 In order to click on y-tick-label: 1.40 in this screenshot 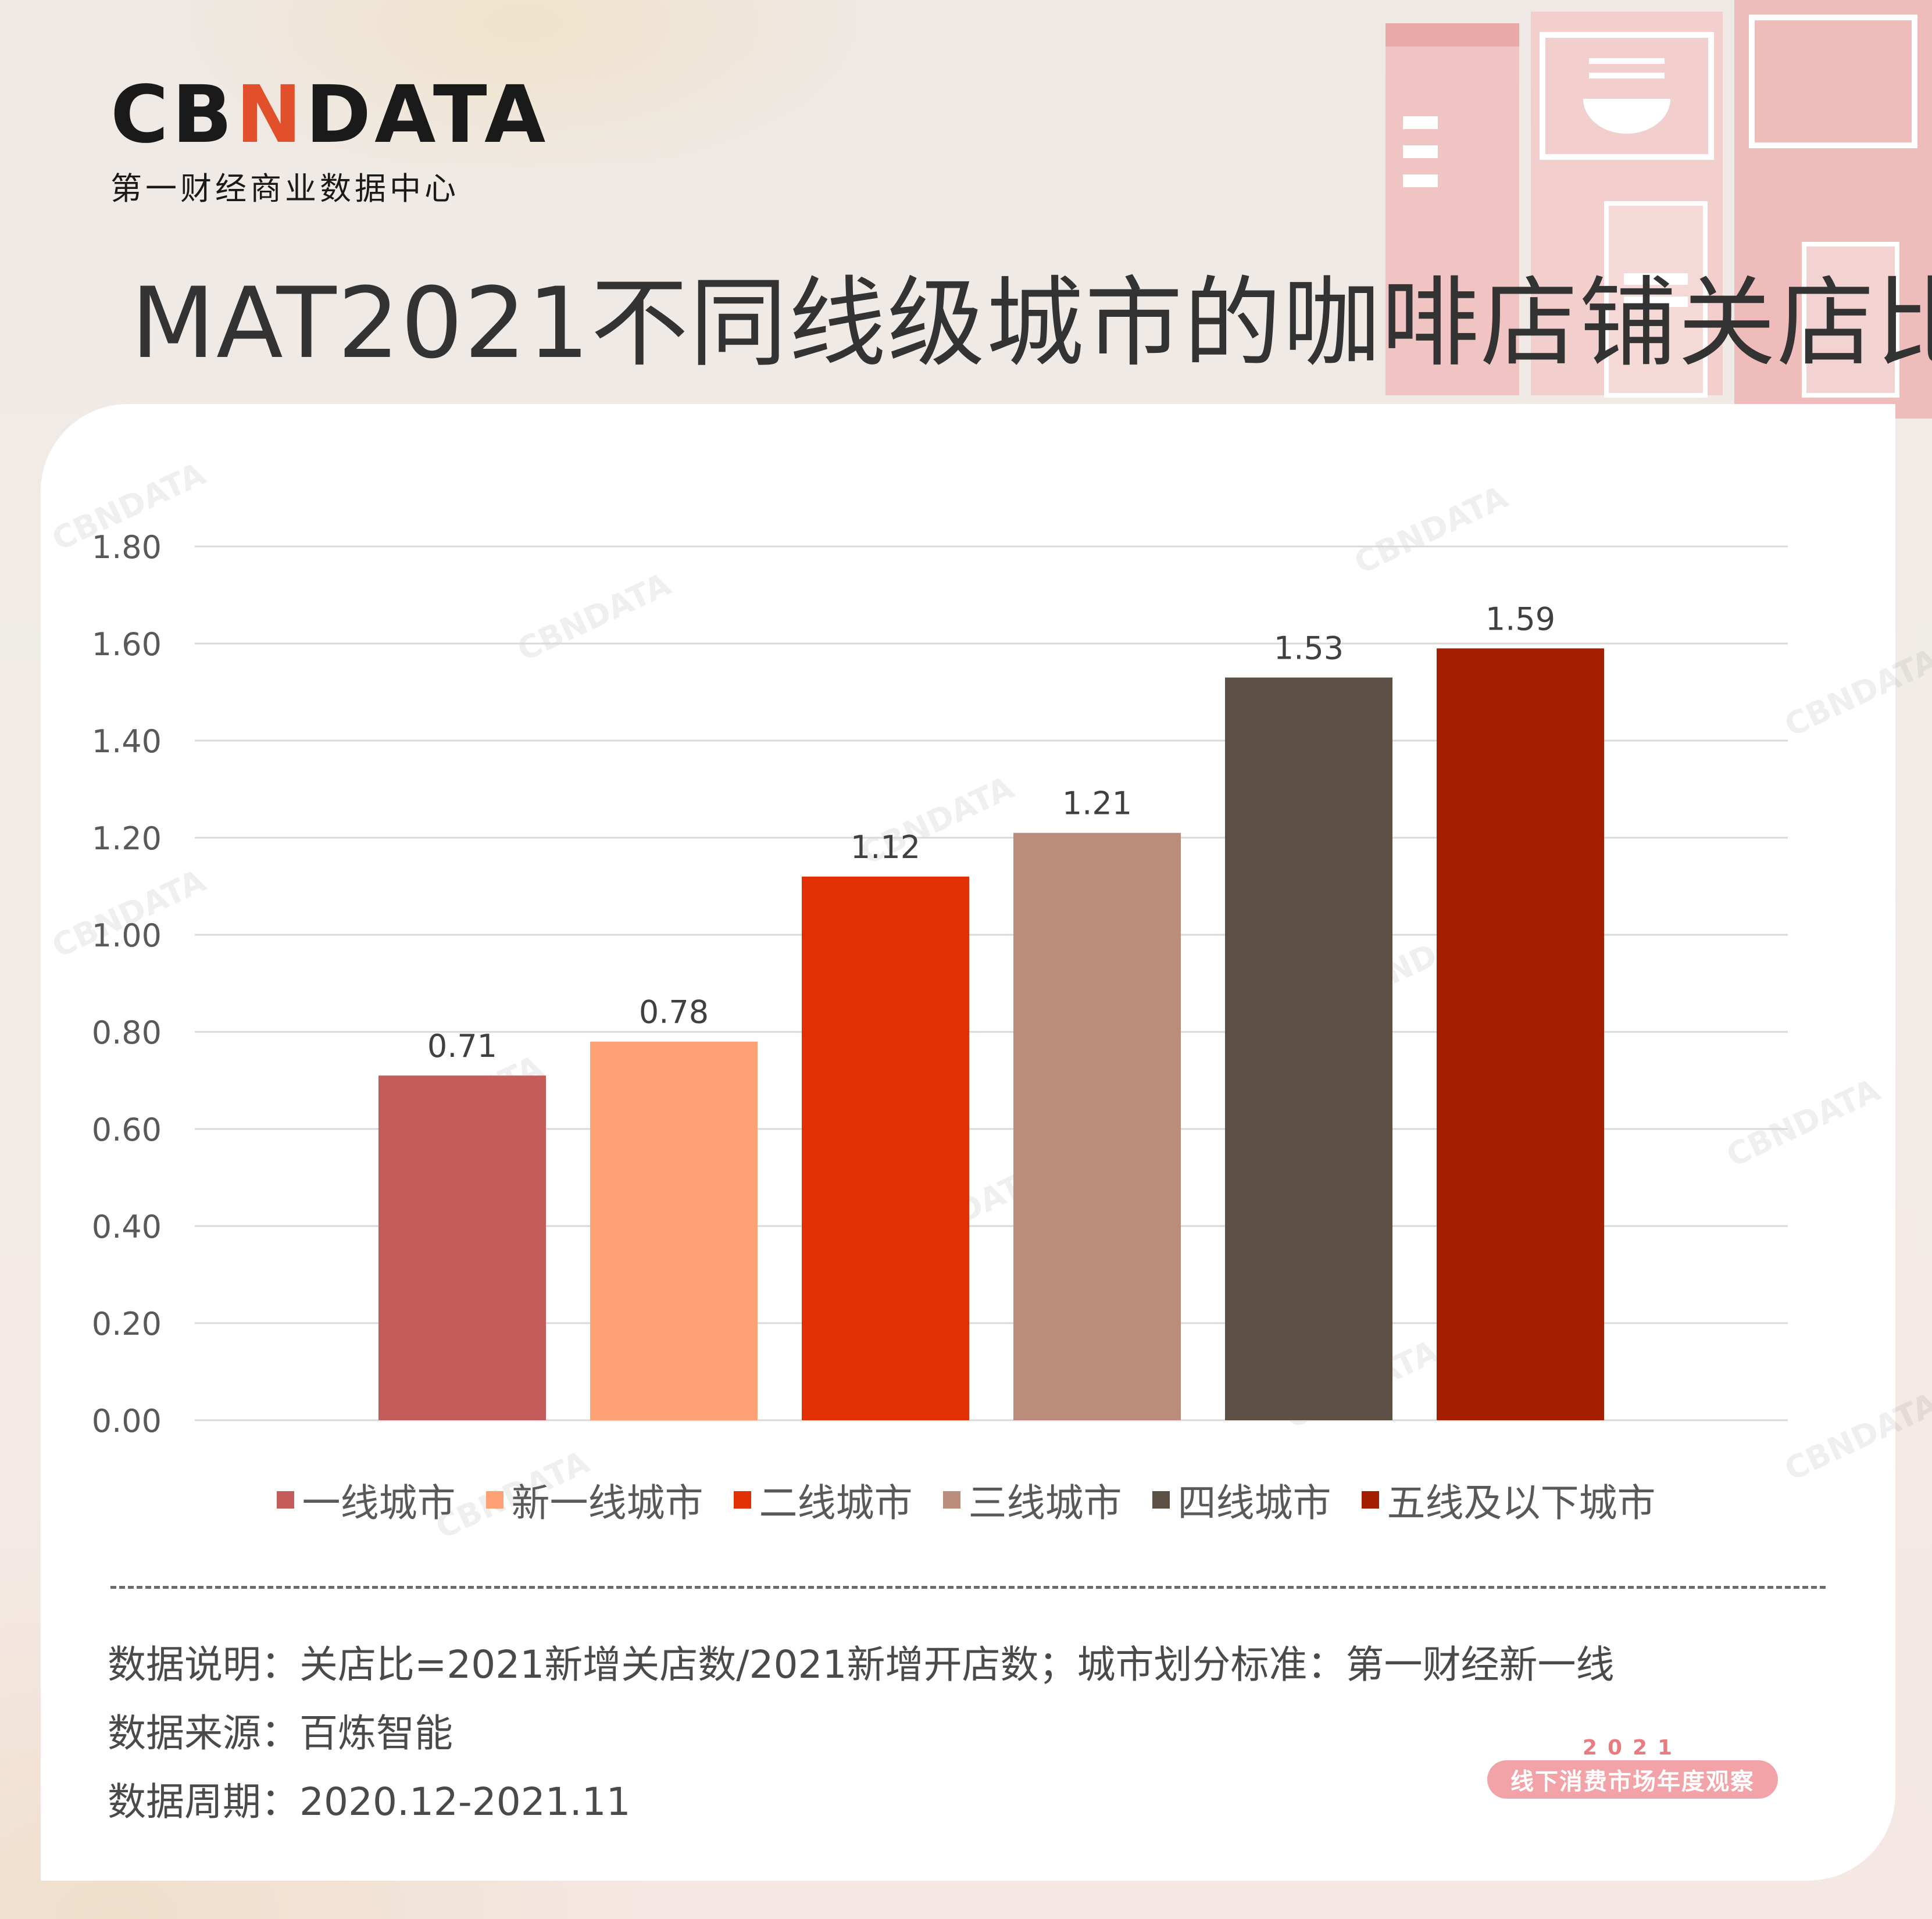, I will do `click(127, 741)`.